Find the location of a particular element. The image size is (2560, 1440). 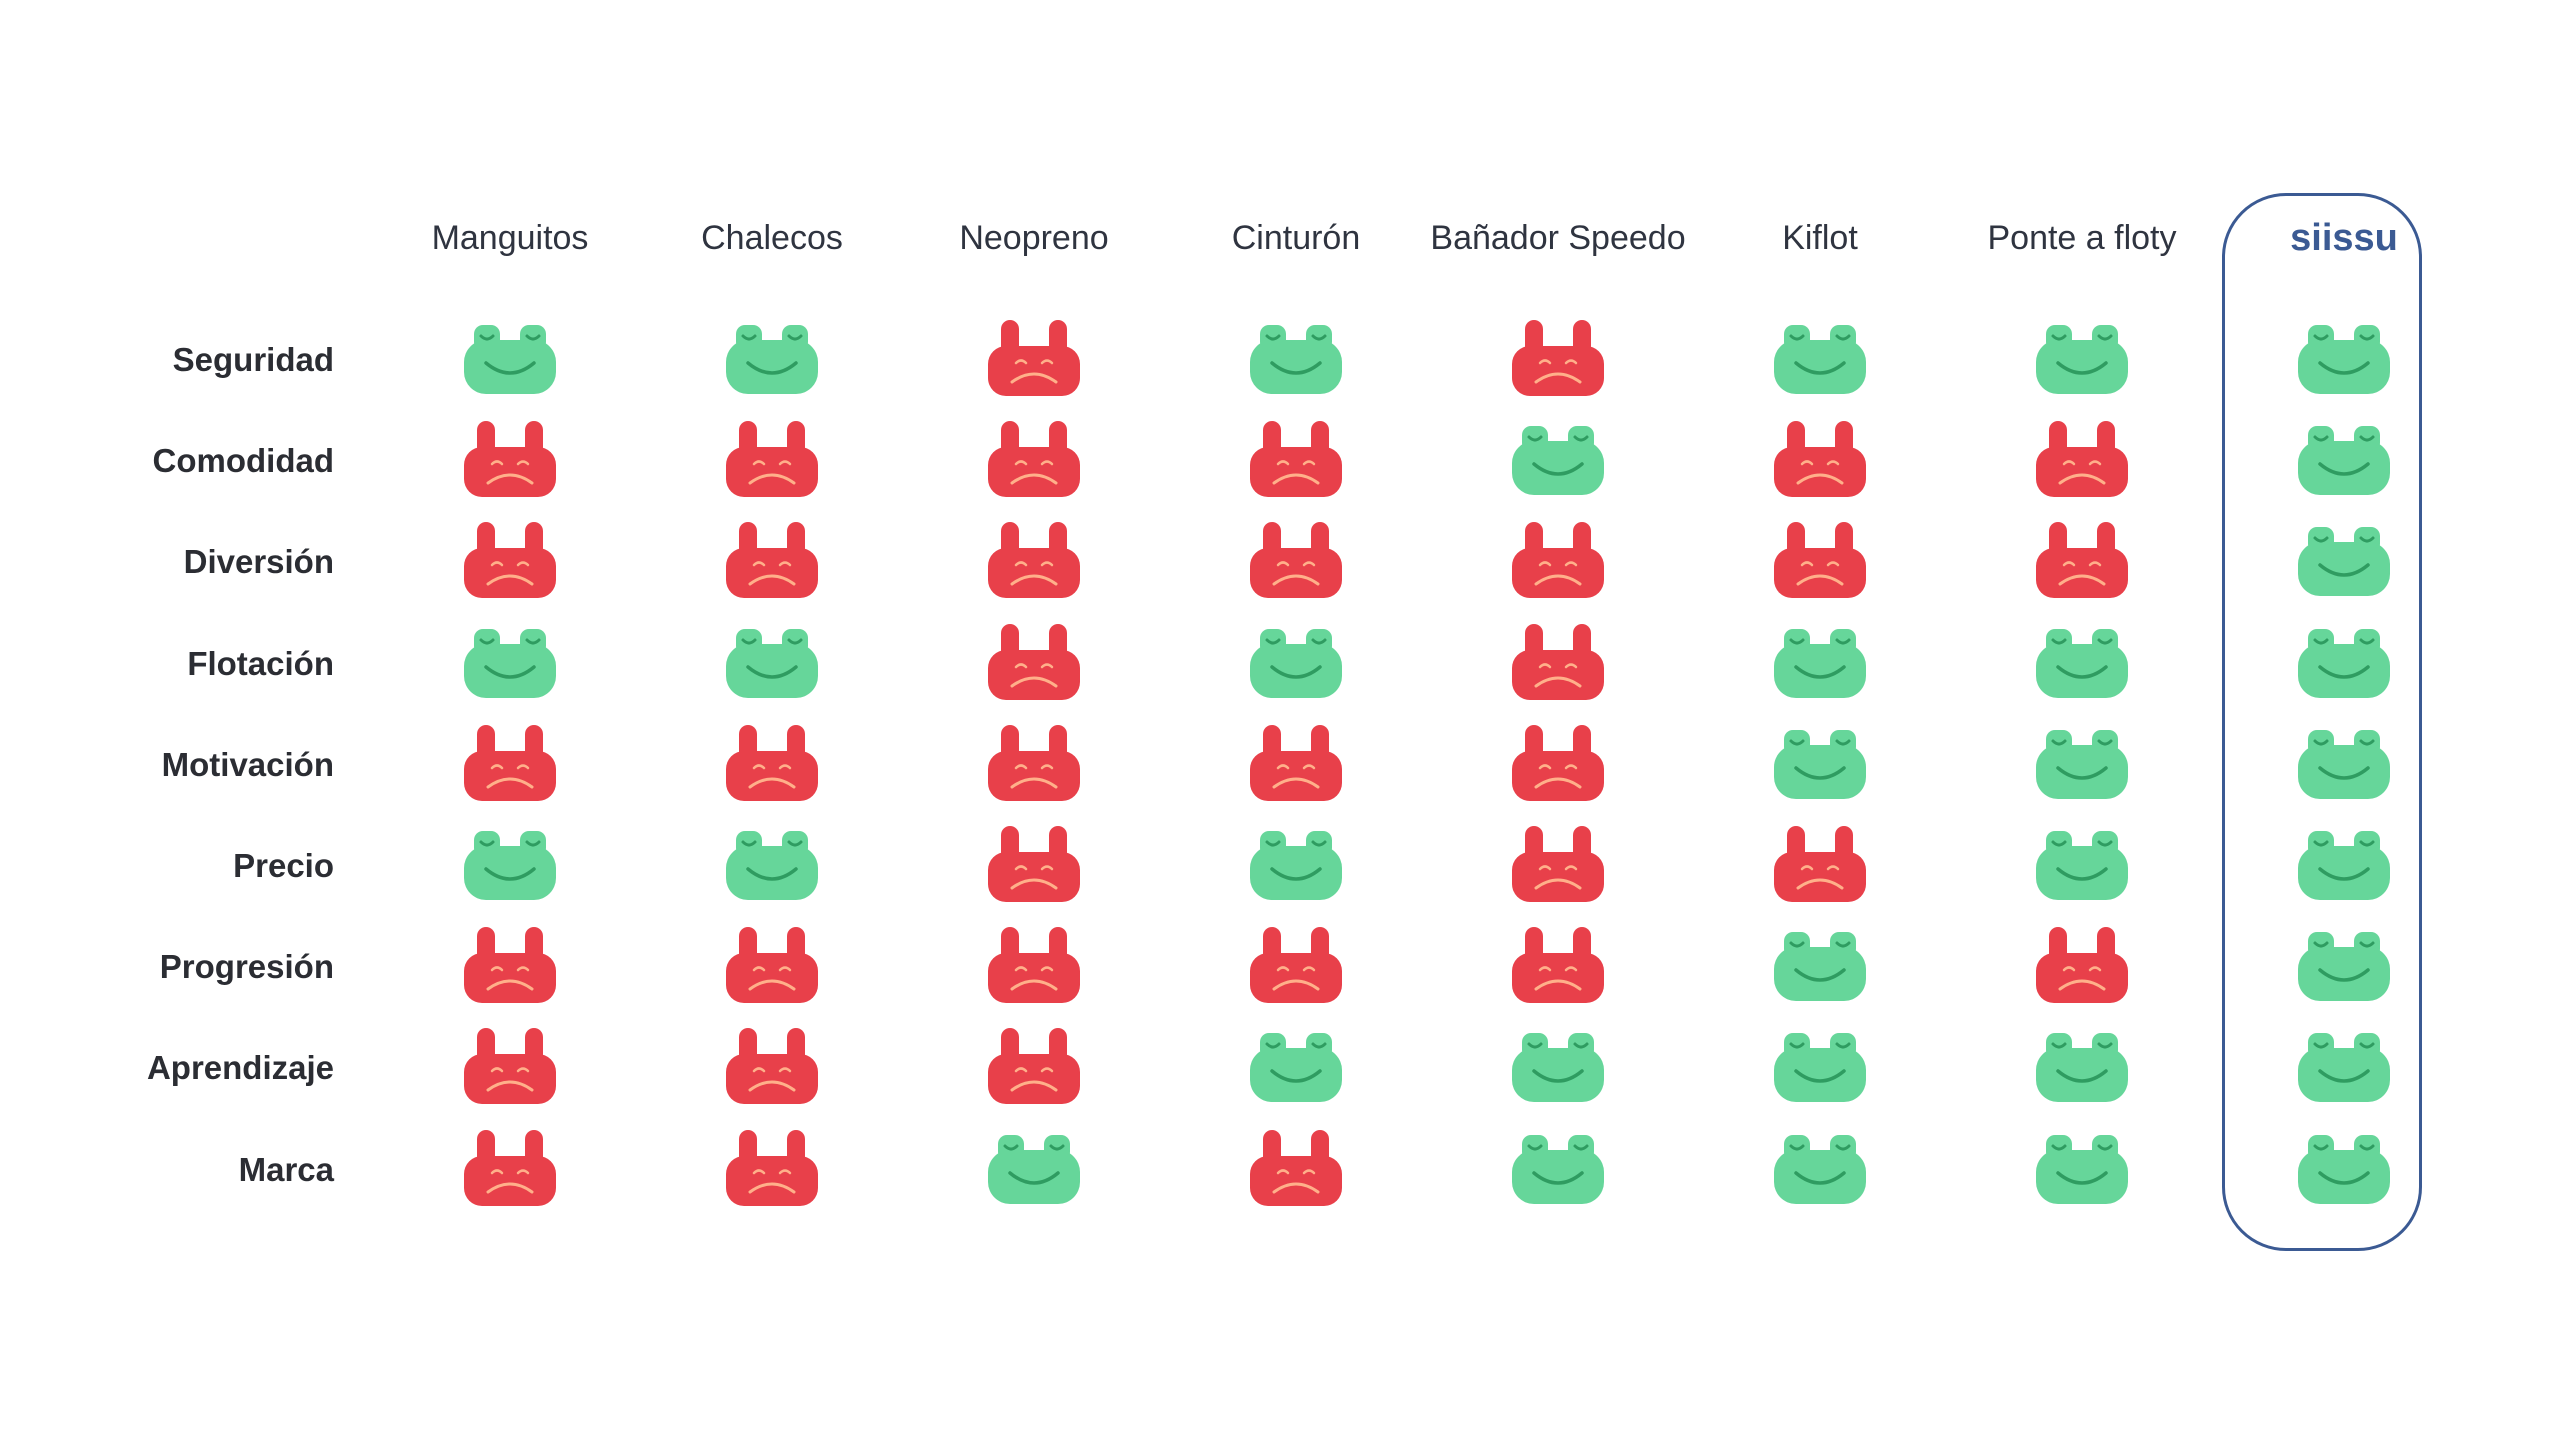

row-label-aprendizaje: Aprendizaje is located at coordinates (240, 1068).